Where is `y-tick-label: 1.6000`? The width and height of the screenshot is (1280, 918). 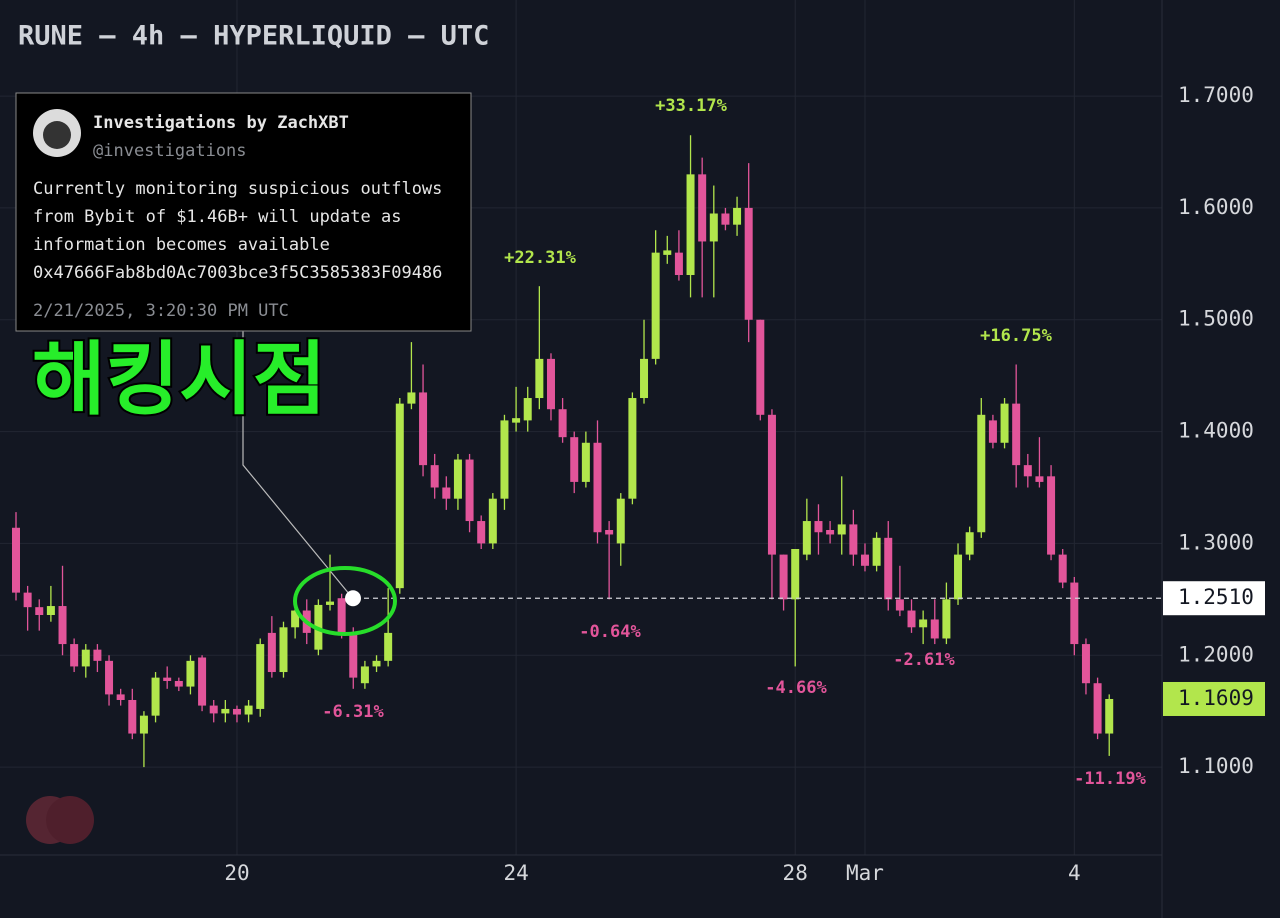 y-tick-label: 1.6000 is located at coordinates (1216, 207).